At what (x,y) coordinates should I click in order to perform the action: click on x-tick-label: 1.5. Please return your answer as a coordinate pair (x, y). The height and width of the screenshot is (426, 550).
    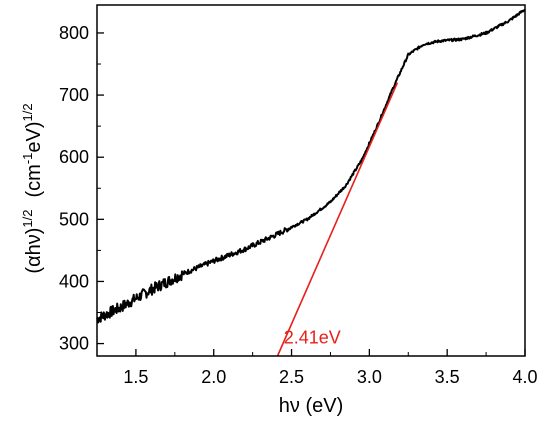
    Looking at the image, I should click on (135, 377).